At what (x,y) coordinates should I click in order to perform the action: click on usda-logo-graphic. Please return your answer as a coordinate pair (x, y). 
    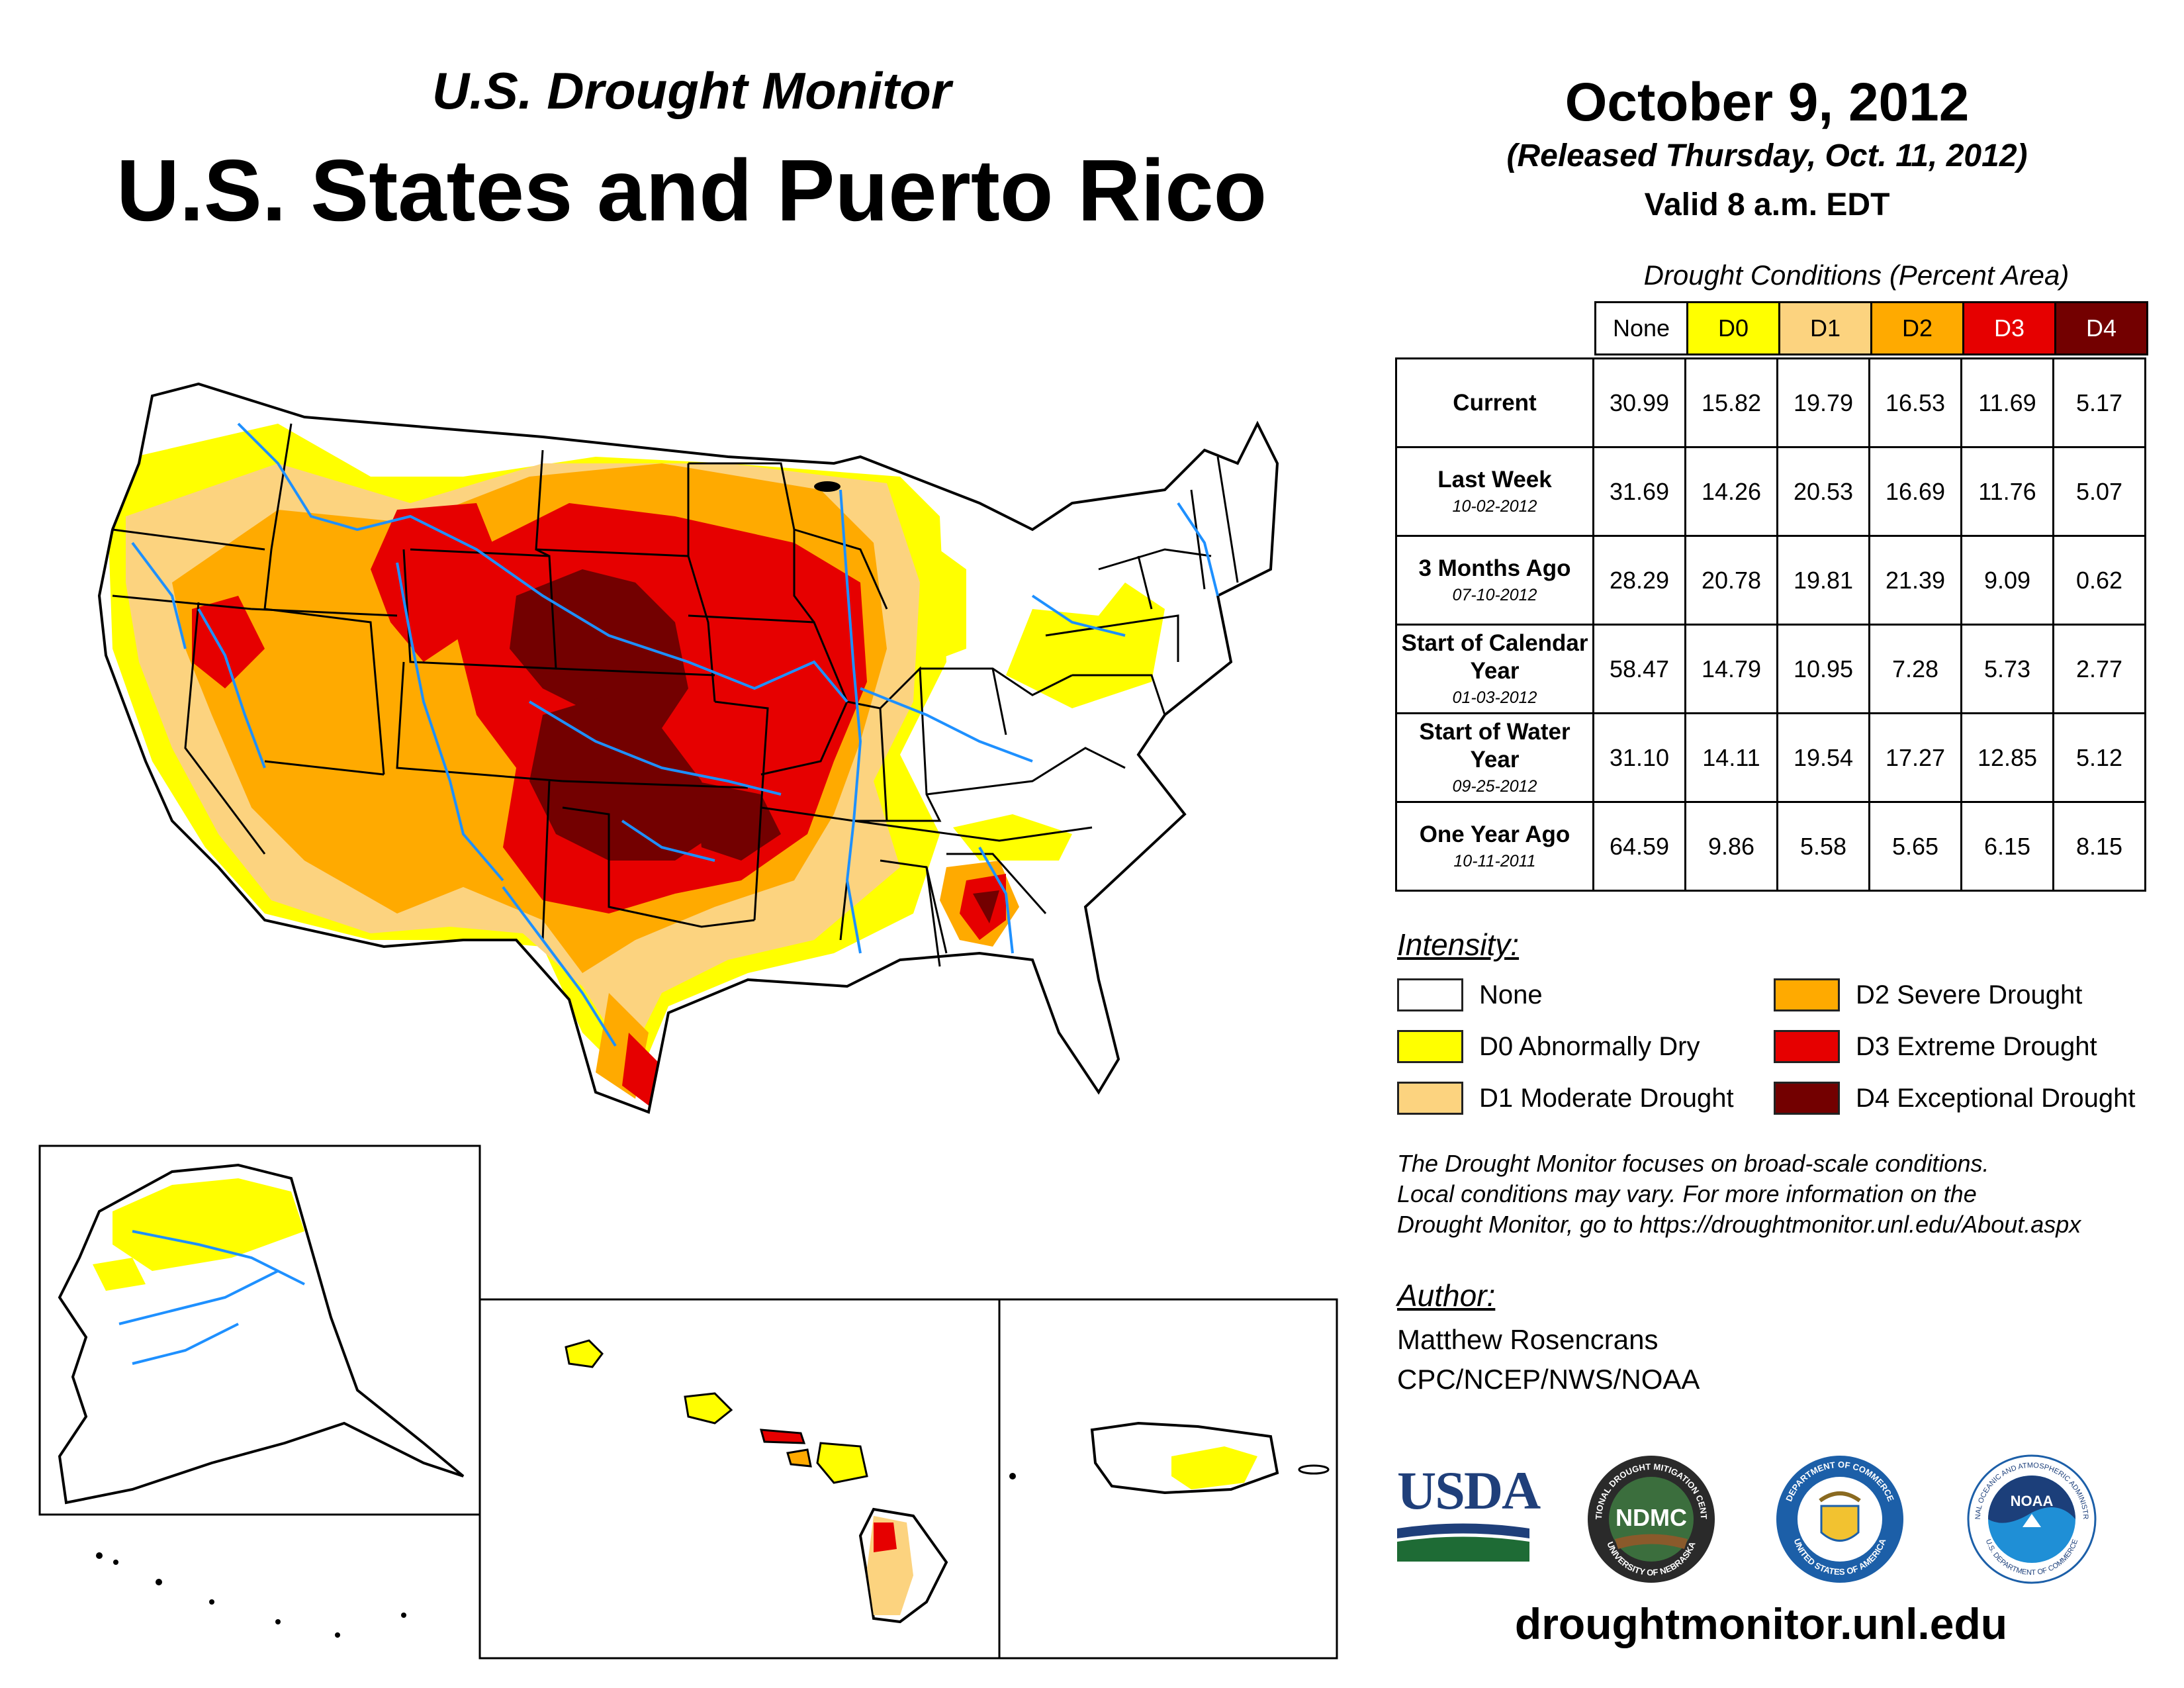
    Looking at the image, I should click on (1463, 1542).